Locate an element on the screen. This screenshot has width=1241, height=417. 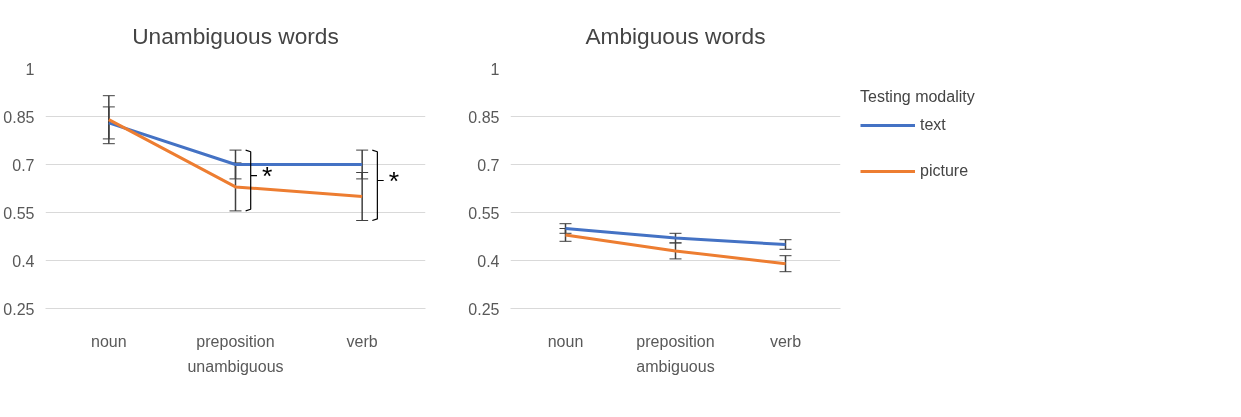
x-axis-title: ambiguous is located at coordinates (675, 366).